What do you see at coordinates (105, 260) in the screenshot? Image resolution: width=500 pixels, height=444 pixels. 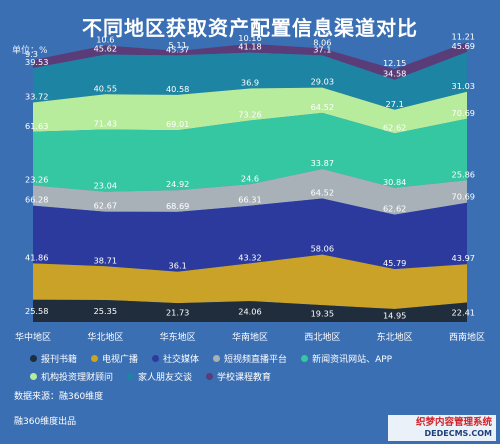 I see `value-label: 38.71` at bounding box center [105, 260].